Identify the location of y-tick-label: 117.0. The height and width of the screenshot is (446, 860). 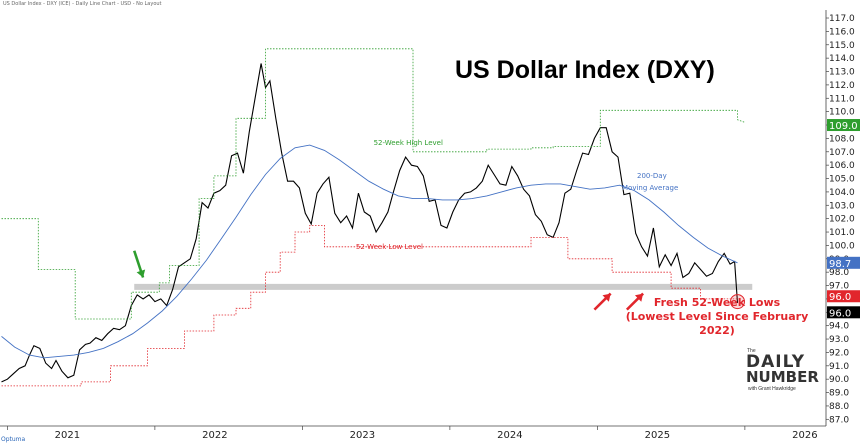
(842, 19).